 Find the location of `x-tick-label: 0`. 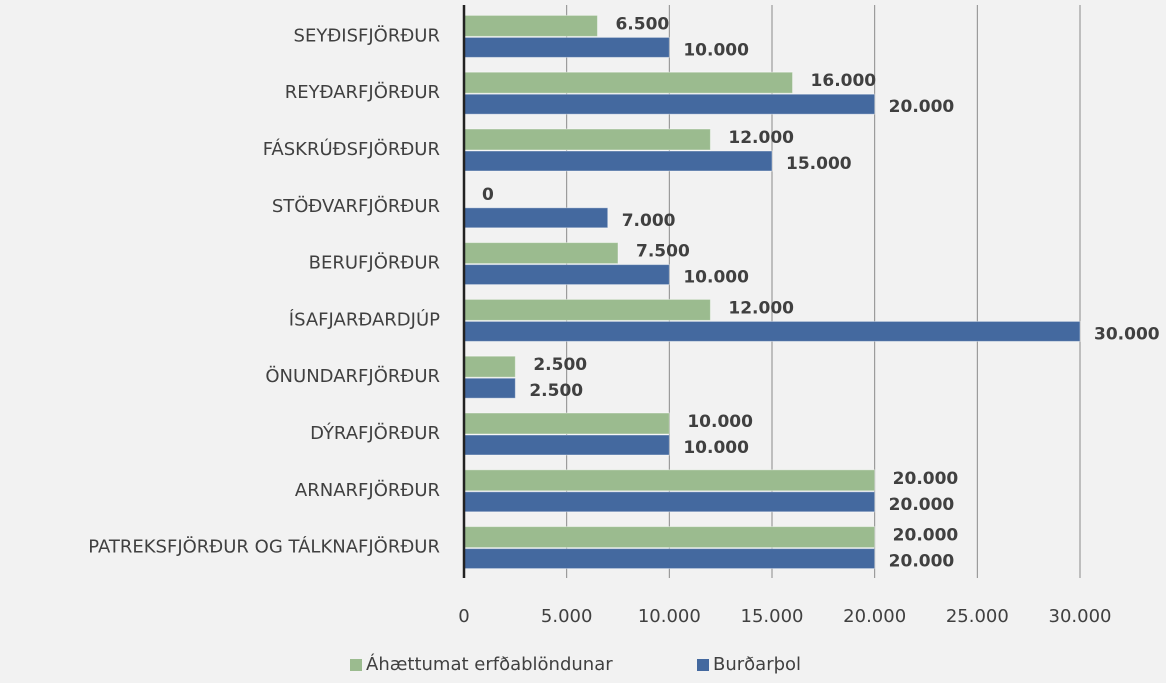

x-tick-label: 0 is located at coordinates (463, 616).